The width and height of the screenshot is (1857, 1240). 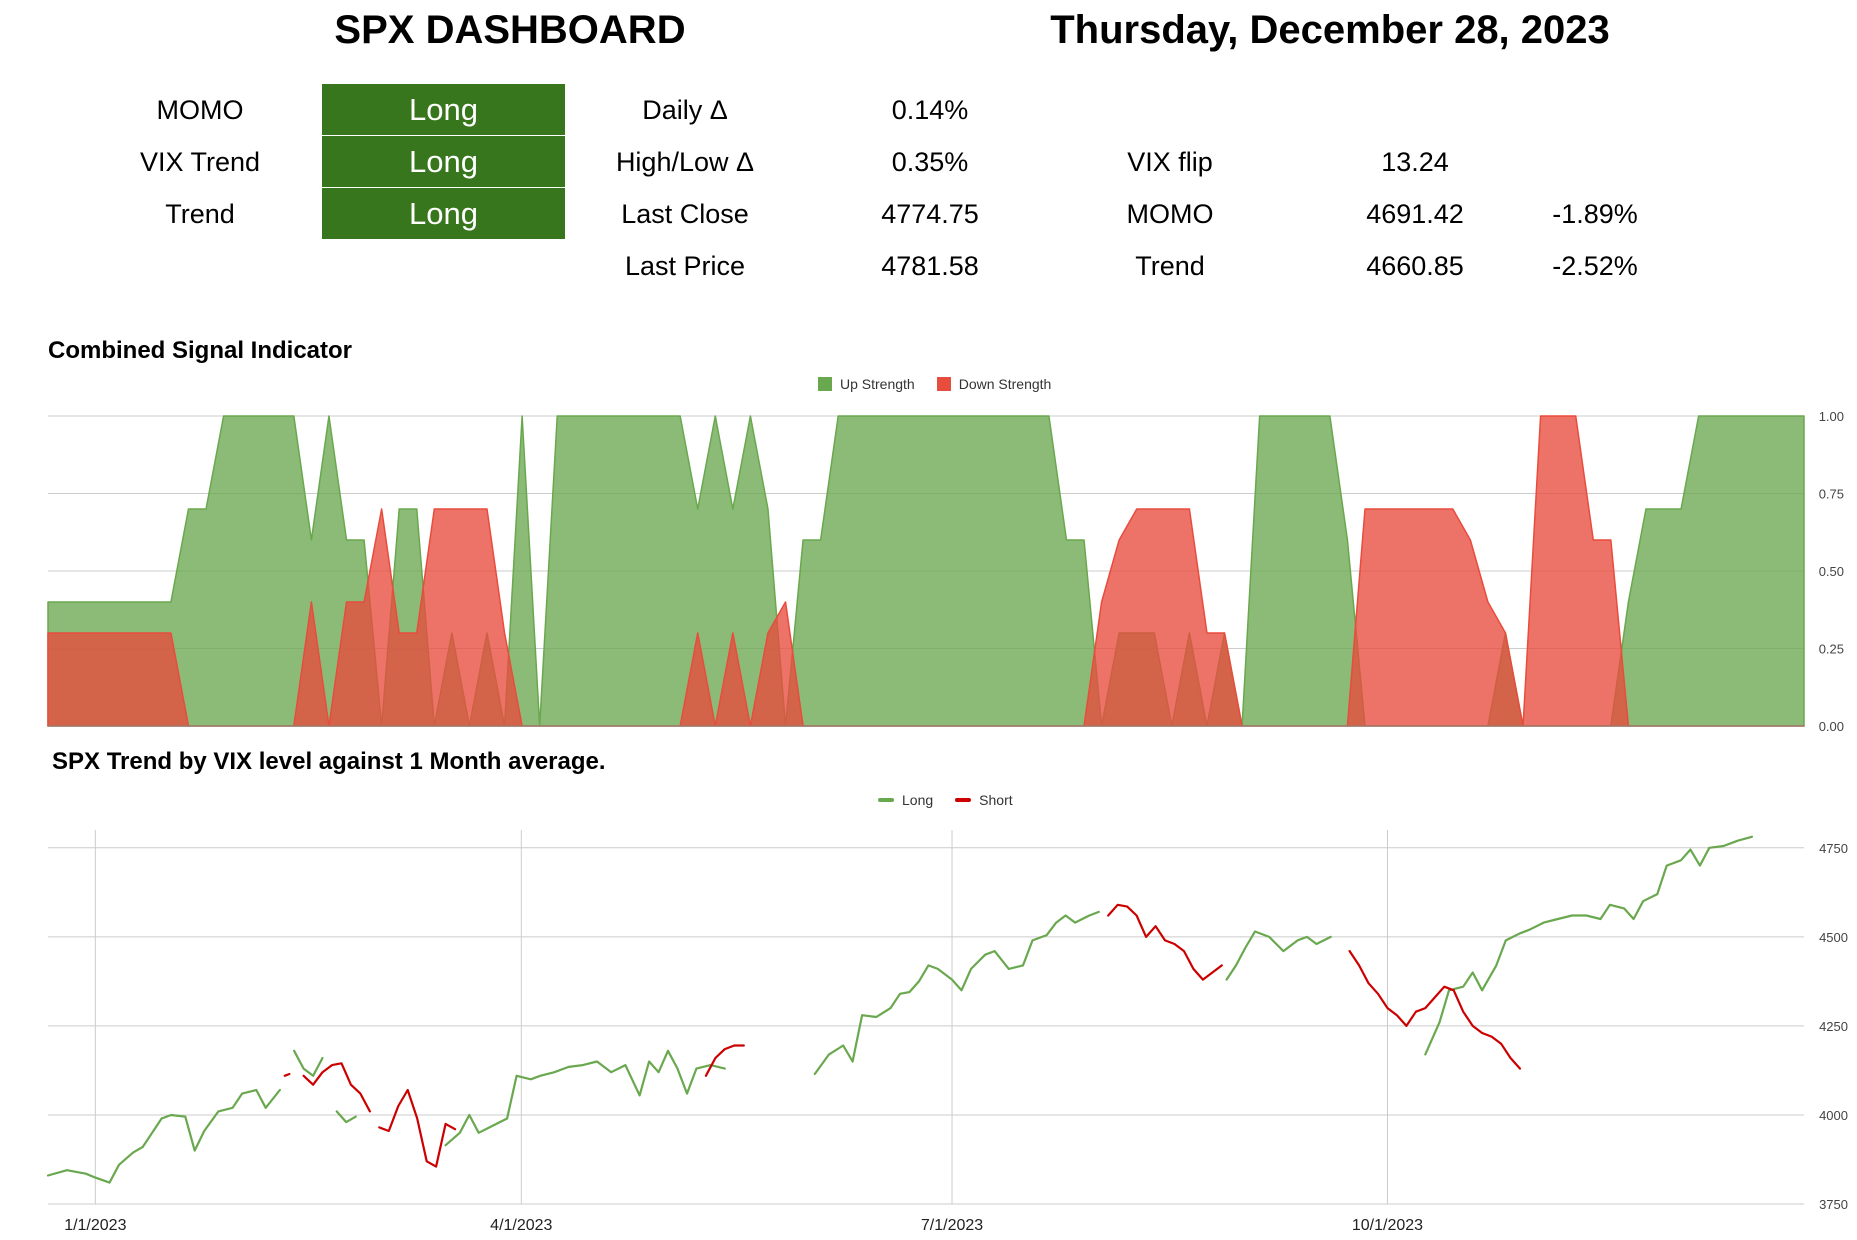 I want to click on stat-label-high-low-delta: High/Low Δ, so click(x=685, y=162).